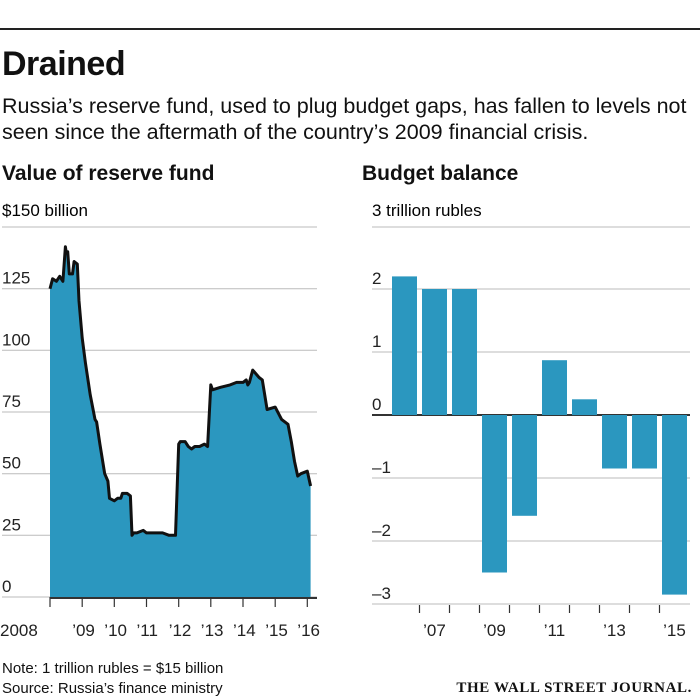  What do you see at coordinates (180, 630) in the screenshot?
I see `reserve-fund-x-tick-label: ’12` at bounding box center [180, 630].